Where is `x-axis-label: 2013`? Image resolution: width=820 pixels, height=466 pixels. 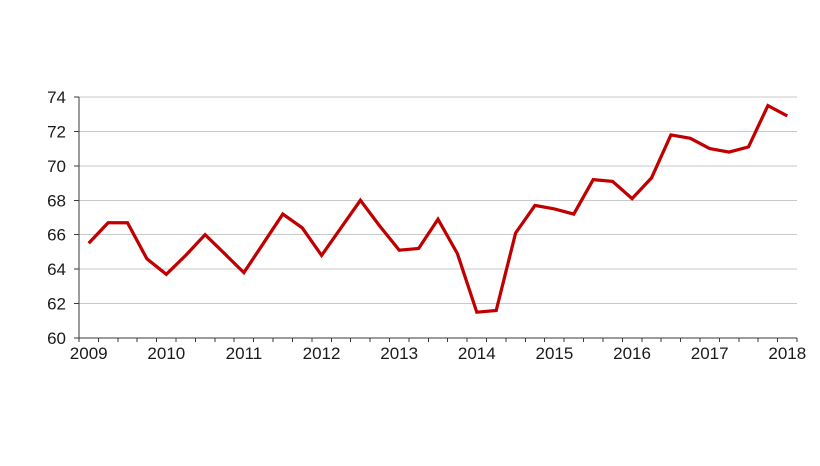 x-axis-label: 2013 is located at coordinates (399, 353).